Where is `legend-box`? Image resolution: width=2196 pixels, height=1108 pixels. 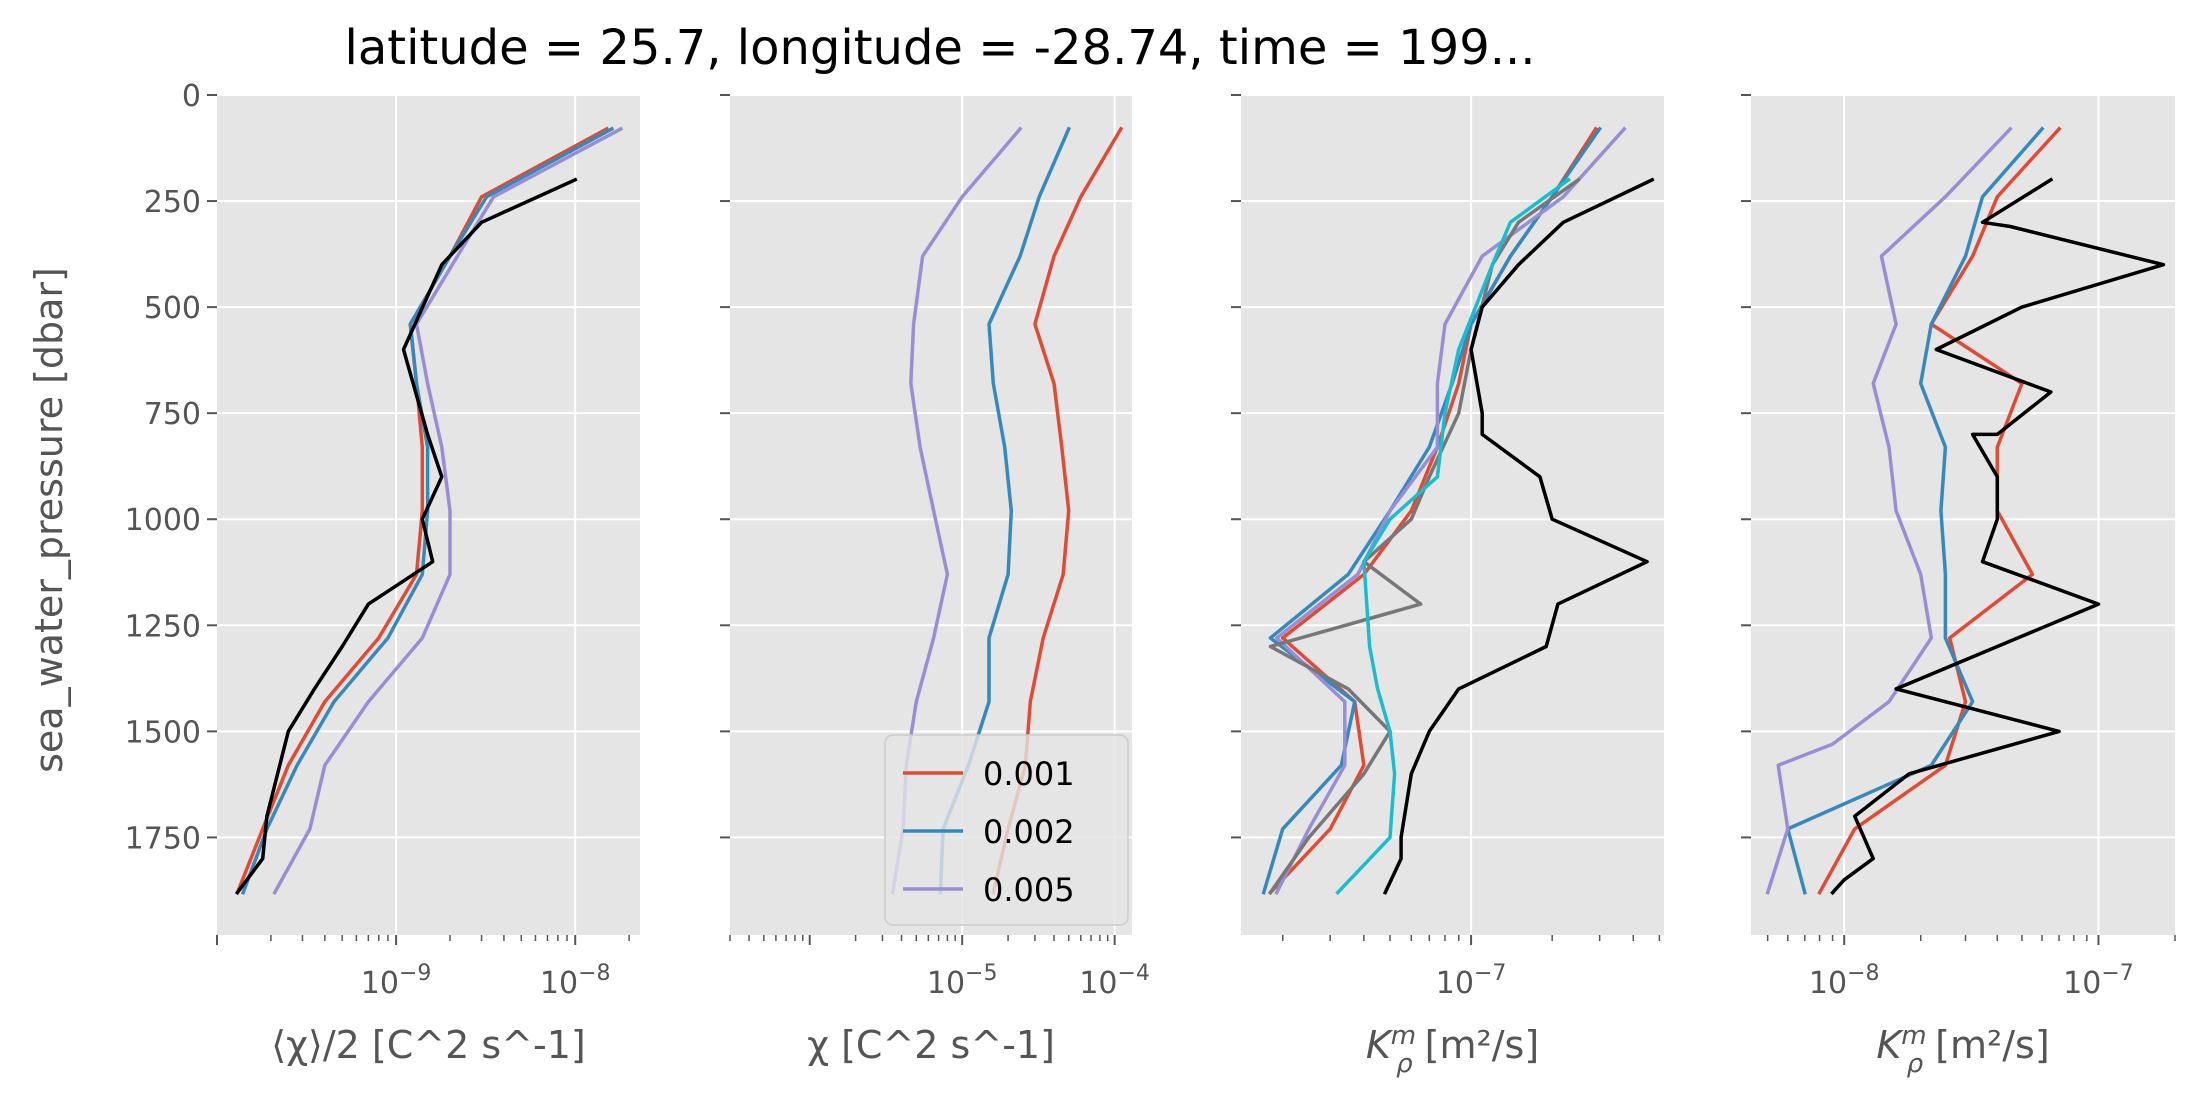 legend-box is located at coordinates (1006, 830).